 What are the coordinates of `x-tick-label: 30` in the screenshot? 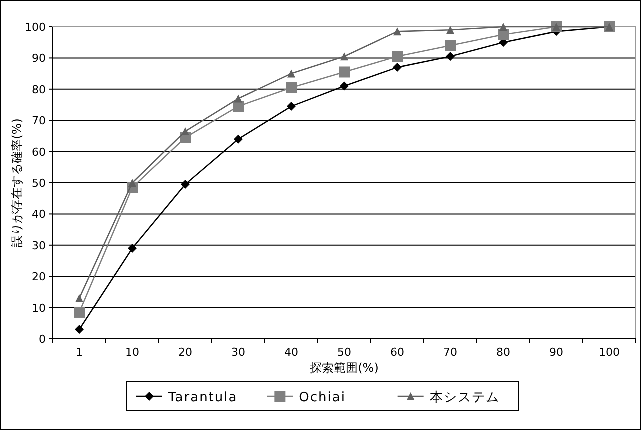 It's located at (239, 352).